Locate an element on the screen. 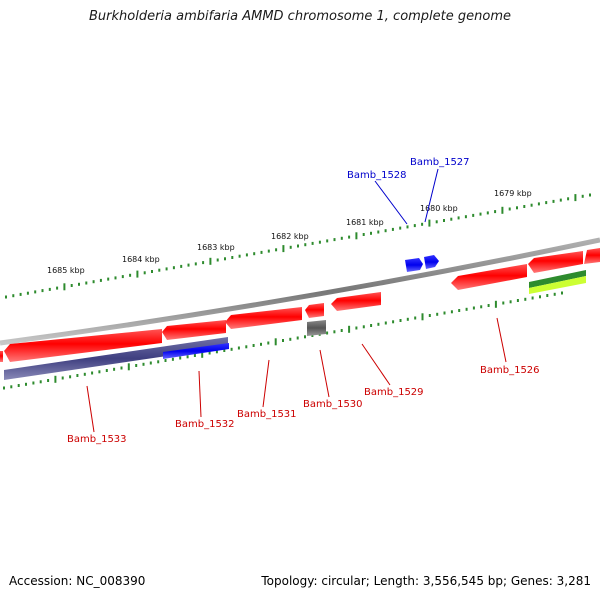 The width and height of the screenshot is (600, 600). gene-reverse-right is located at coordinates (555, 262).